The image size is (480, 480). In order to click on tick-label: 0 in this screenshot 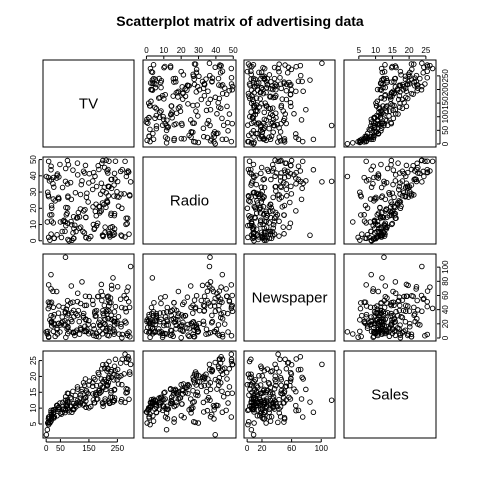, I will do `click(445, 337)`.